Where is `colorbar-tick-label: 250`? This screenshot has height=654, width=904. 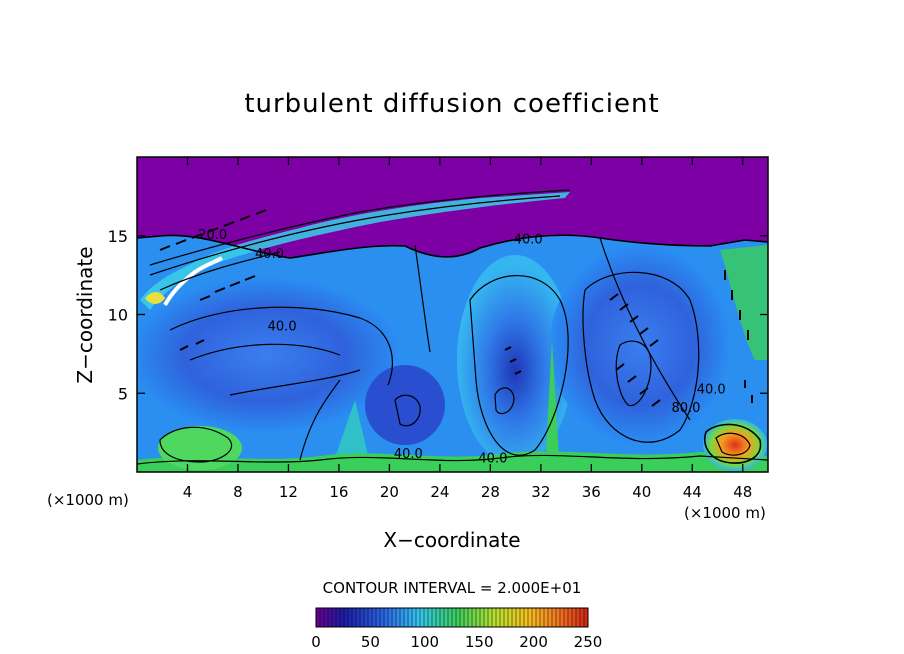
colorbar-tick-label: 250 is located at coordinates (588, 642).